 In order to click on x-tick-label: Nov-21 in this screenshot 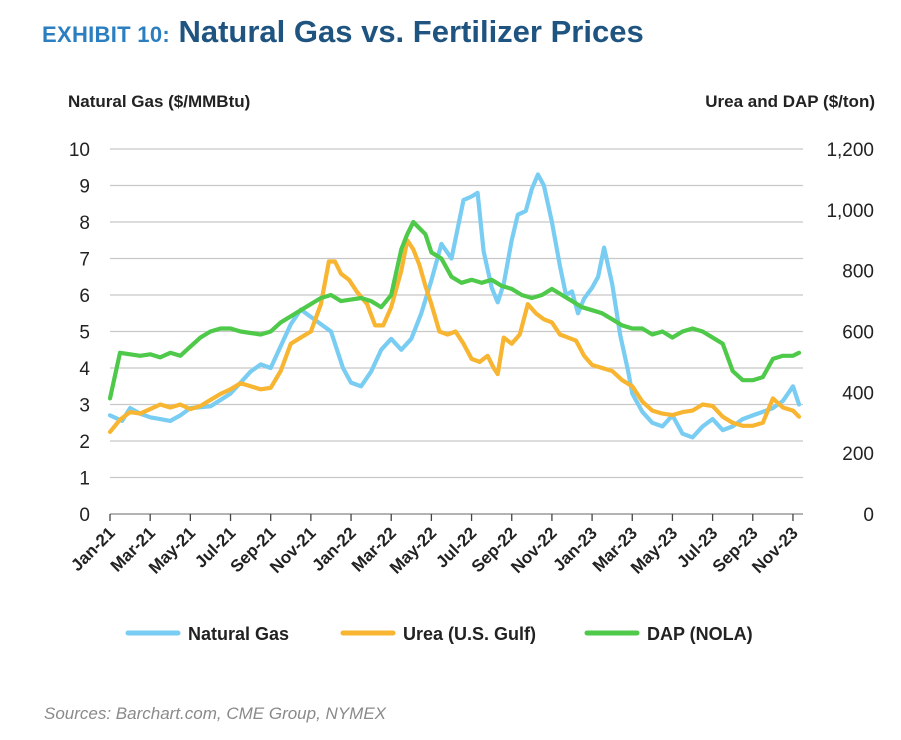, I will do `click(293, 550)`.